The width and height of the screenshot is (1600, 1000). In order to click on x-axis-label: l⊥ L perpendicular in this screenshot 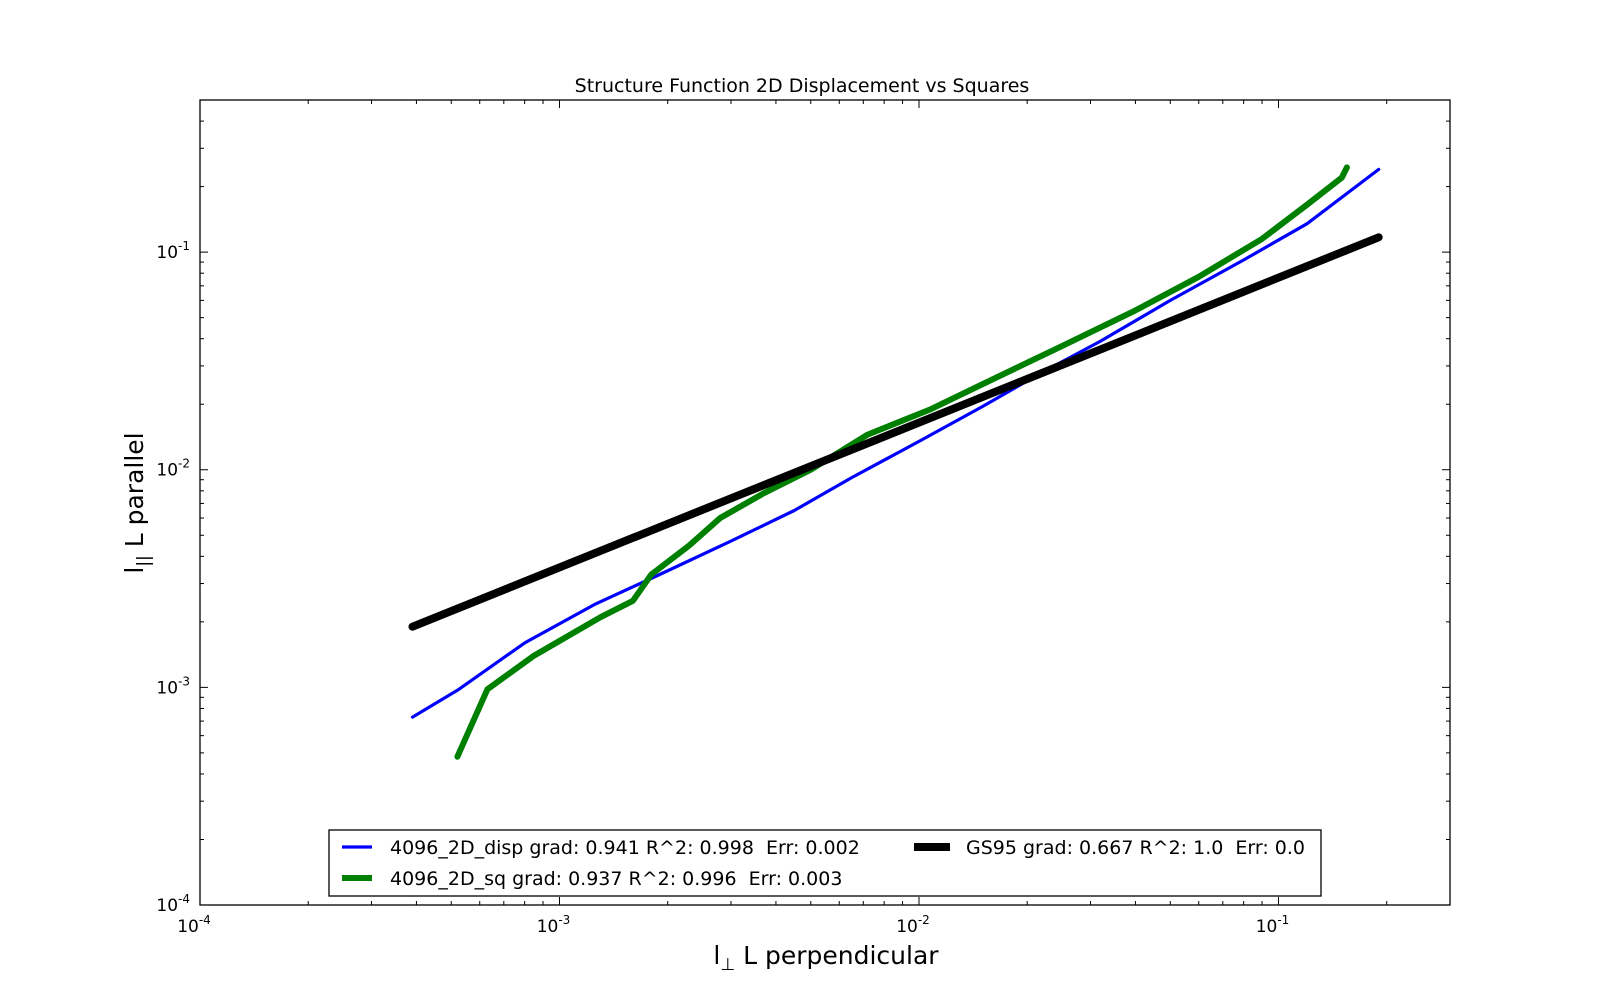, I will do `click(826, 958)`.